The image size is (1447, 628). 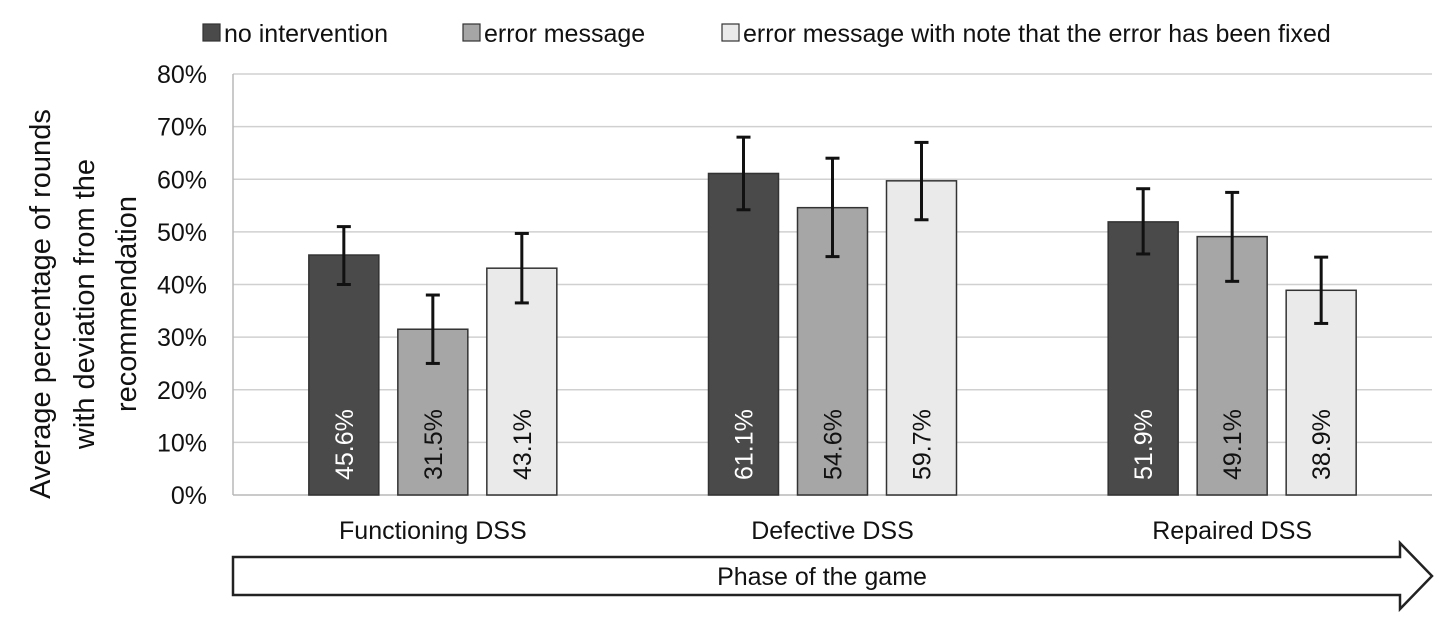 What do you see at coordinates (127, 304) in the screenshot?
I see `y-axis-label-line: recommendation` at bounding box center [127, 304].